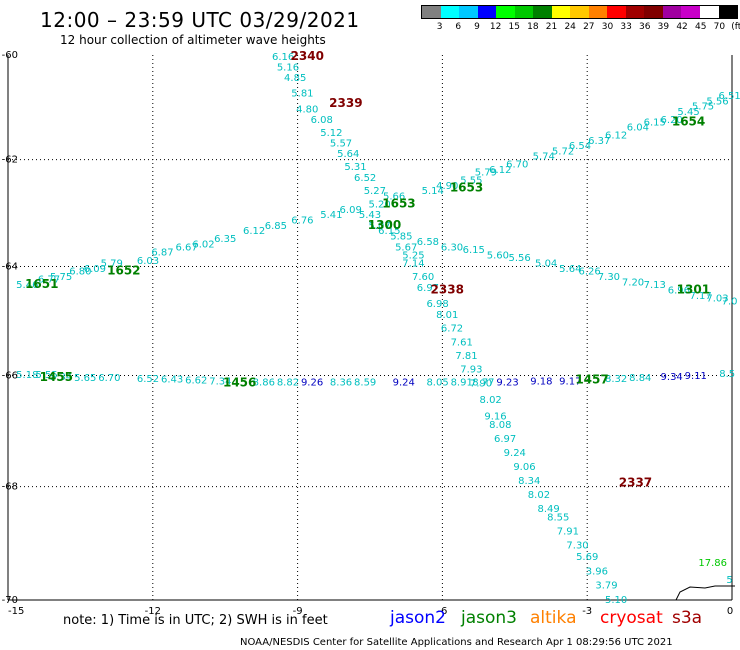 This screenshot has width=740, height=650. Describe the element at coordinates (730, 301) in the screenshot. I see `wave-height-label: 7.0` at that location.